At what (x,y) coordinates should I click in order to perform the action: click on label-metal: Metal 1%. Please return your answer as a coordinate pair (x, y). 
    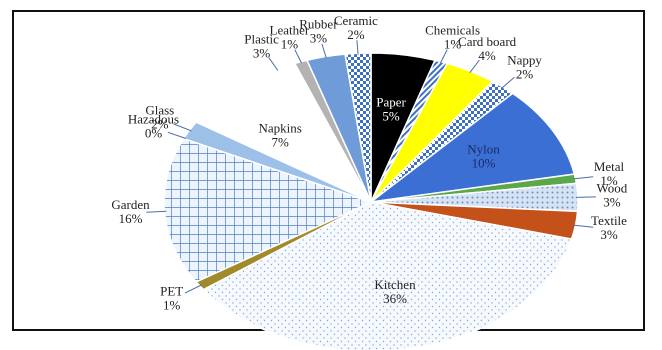
    Looking at the image, I should click on (609, 173).